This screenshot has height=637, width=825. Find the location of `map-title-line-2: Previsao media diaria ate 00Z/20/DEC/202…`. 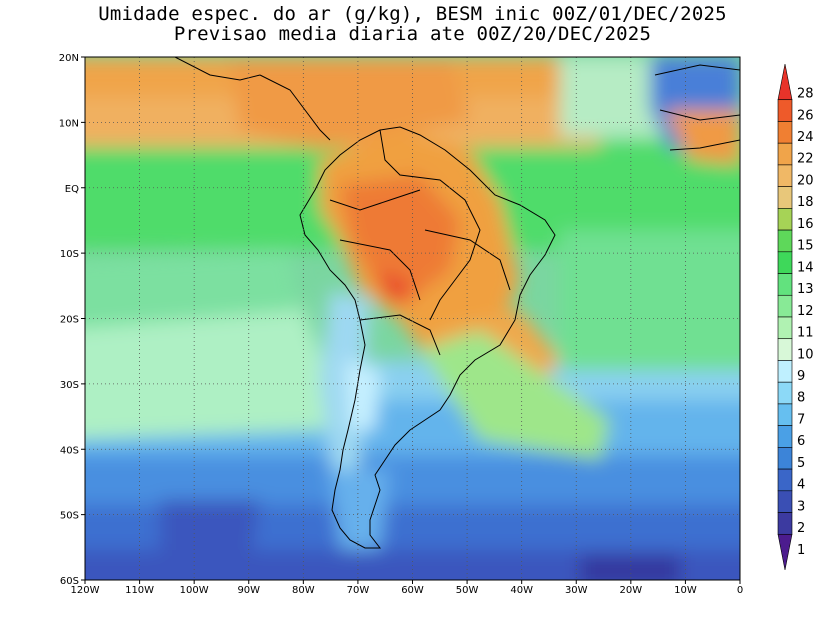

map-title-line-2: Previsao media diaria ate 00Z/20/DEC/202… is located at coordinates (412, 34).